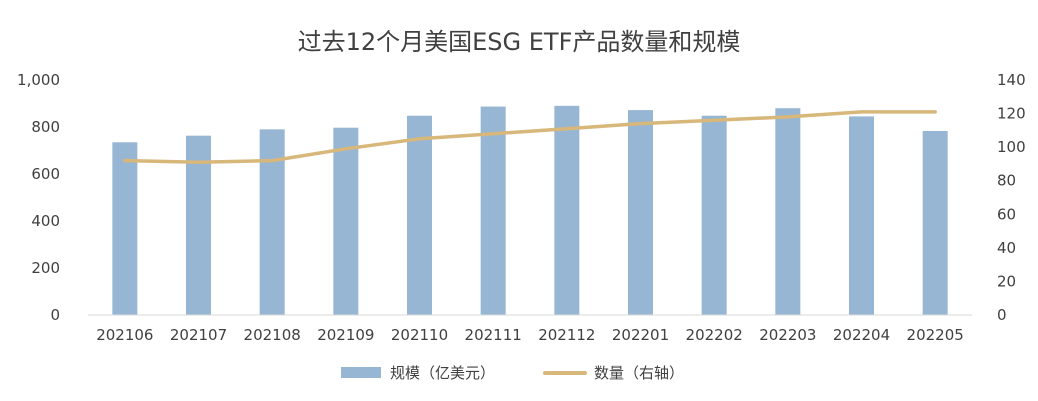 The image size is (1038, 401). What do you see at coordinates (493, 335) in the screenshot?
I see `x-tick-label: 202111` at bounding box center [493, 335].